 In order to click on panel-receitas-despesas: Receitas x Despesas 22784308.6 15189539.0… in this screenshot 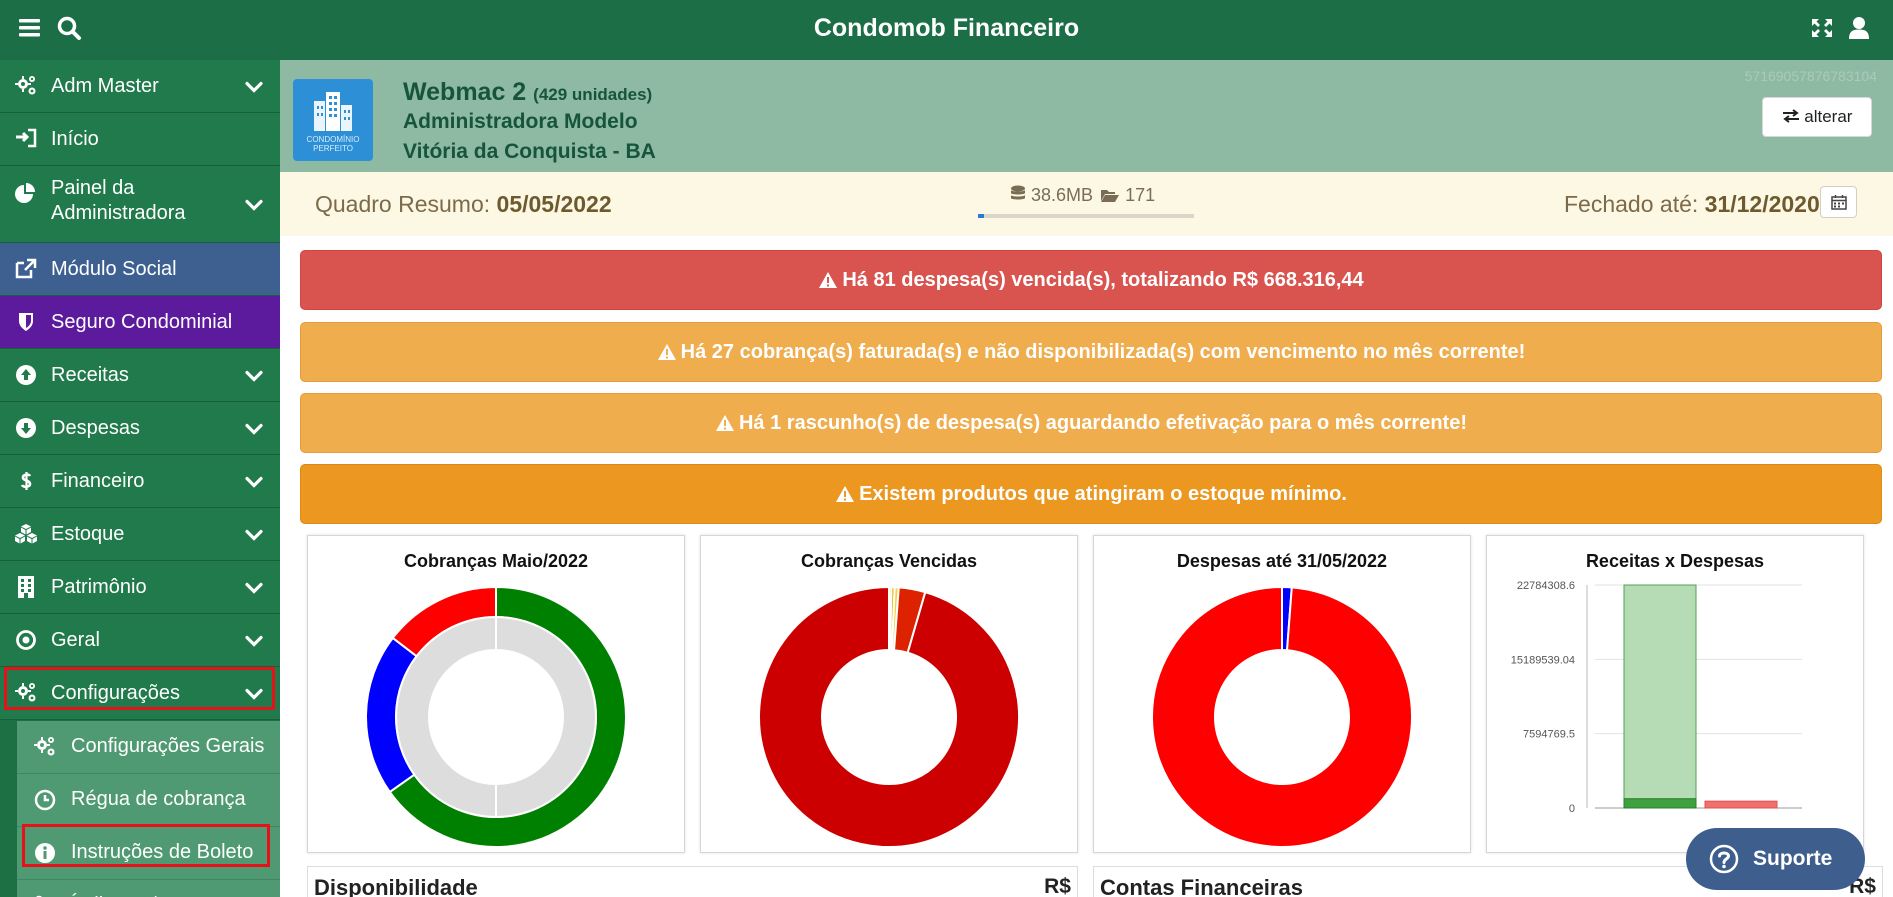, I will do `click(1675, 694)`.